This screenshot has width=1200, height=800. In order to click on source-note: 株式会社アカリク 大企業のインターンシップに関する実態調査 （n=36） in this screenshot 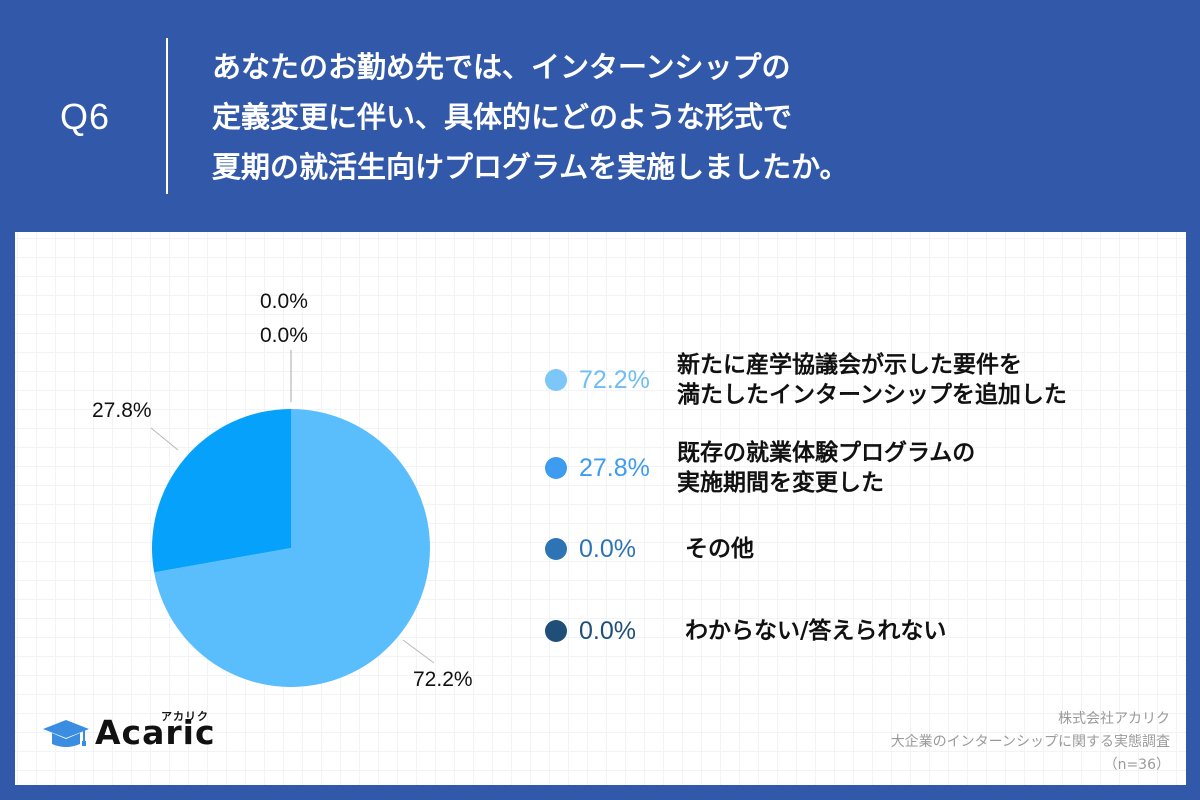, I will do `click(1030, 742)`.